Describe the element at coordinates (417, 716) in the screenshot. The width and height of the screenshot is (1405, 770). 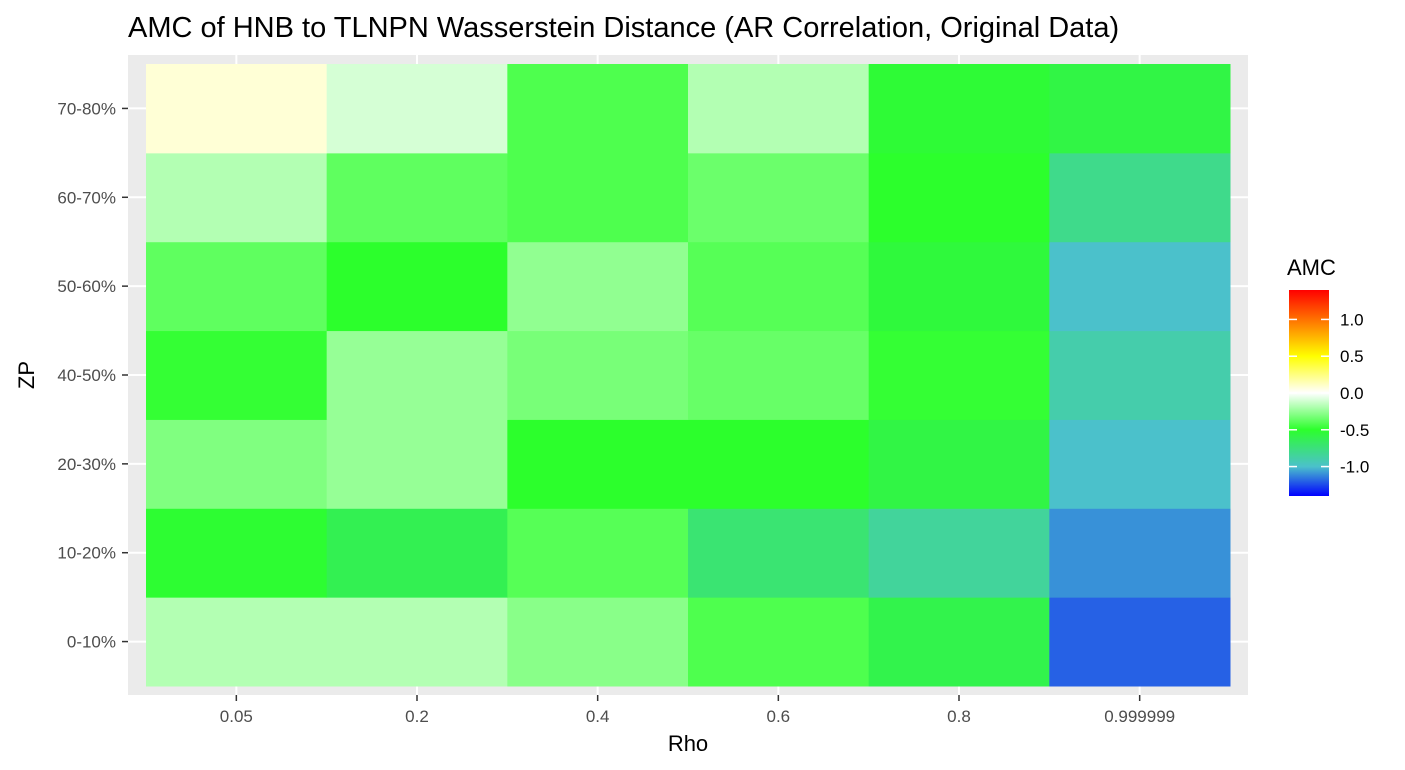
I see `x-tick-label: 0.2` at that location.